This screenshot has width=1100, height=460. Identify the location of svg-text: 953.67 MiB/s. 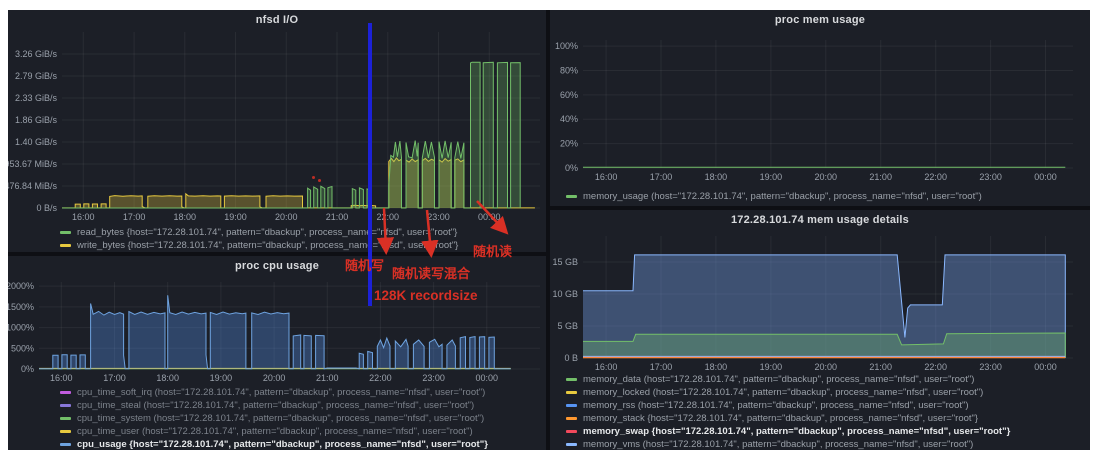
(32, 164).